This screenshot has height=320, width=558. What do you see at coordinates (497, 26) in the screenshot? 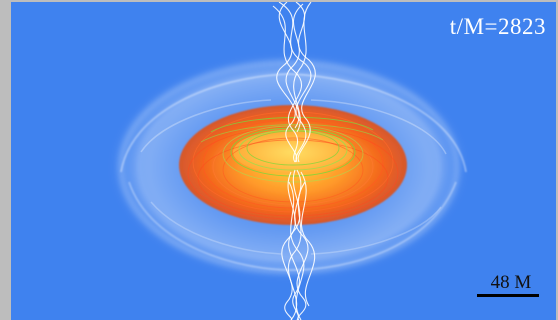
I see `time-label: t/M=2823` at bounding box center [497, 26].